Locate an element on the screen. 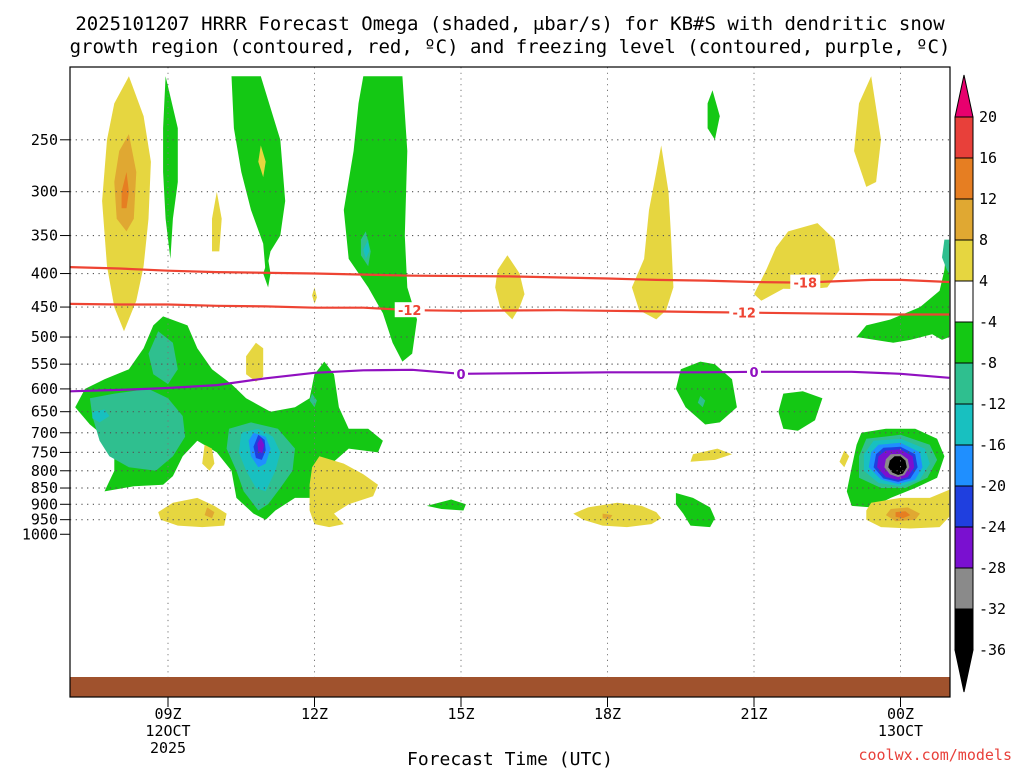 The height and width of the screenshot is (768, 1024). colorbar-label-6: -8 is located at coordinates (988, 363).